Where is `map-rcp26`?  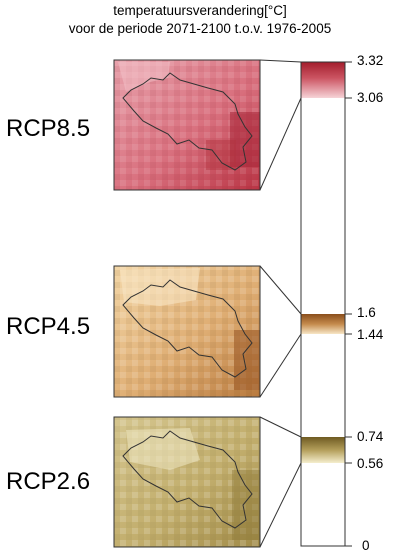 map-rcp26 is located at coordinates (187, 482).